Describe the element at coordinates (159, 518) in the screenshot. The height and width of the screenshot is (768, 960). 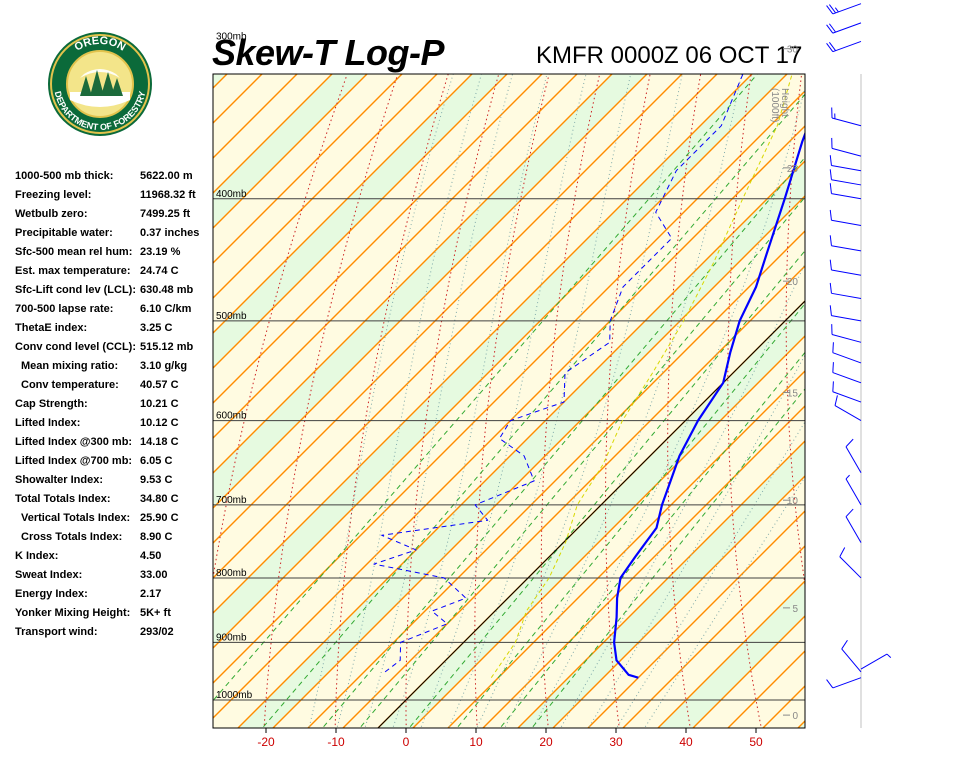
I see `index-value: 25.90 C` at that location.